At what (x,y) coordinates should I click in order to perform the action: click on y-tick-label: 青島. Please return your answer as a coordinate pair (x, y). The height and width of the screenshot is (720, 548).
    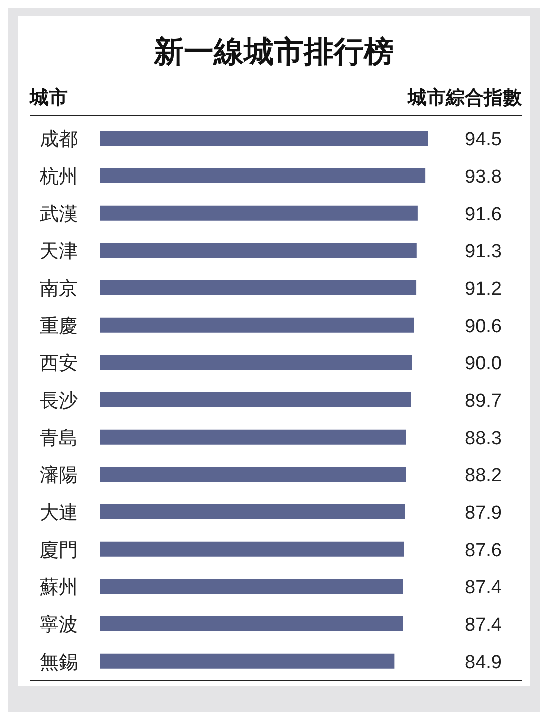
    Looking at the image, I should click on (59, 439).